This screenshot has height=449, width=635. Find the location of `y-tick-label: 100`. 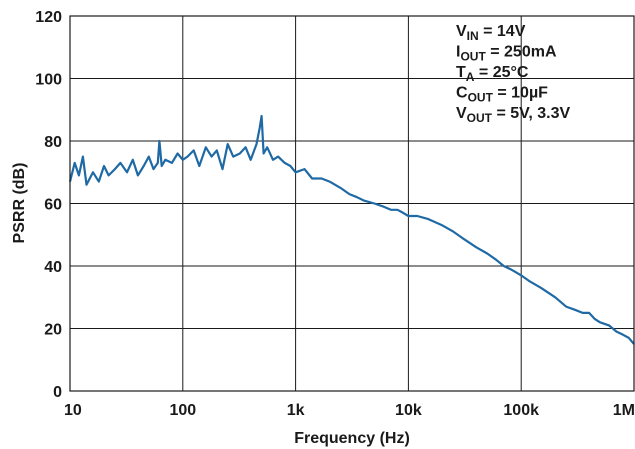

y-tick-label: 100 is located at coordinates (48, 80).